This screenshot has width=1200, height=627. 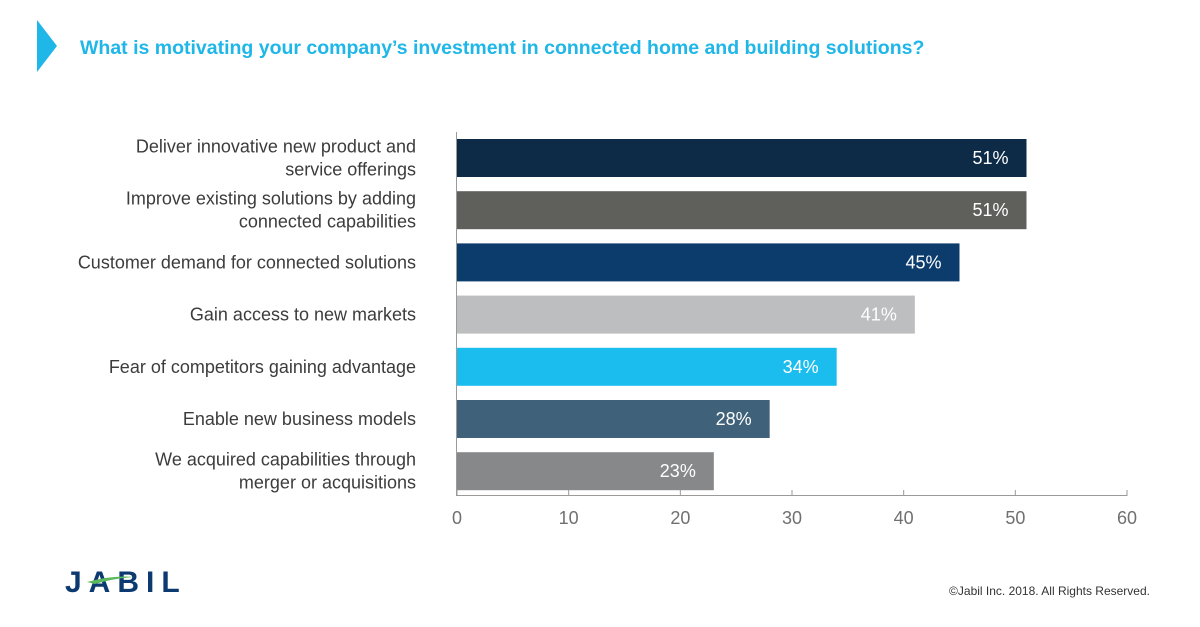 I want to click on category-label: Fear of competitors gaining advantage, so click(x=262, y=367).